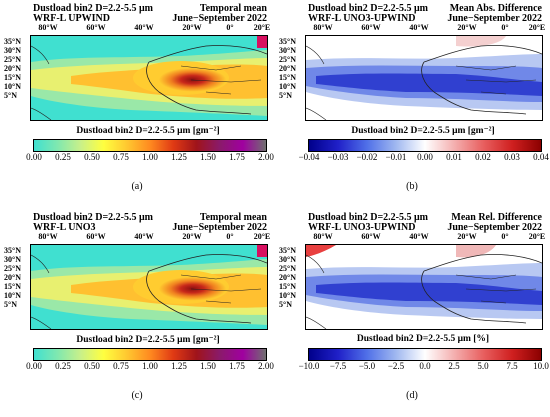 The height and width of the screenshot is (417, 550). I want to click on north-africa-coast, so click(482, 263).